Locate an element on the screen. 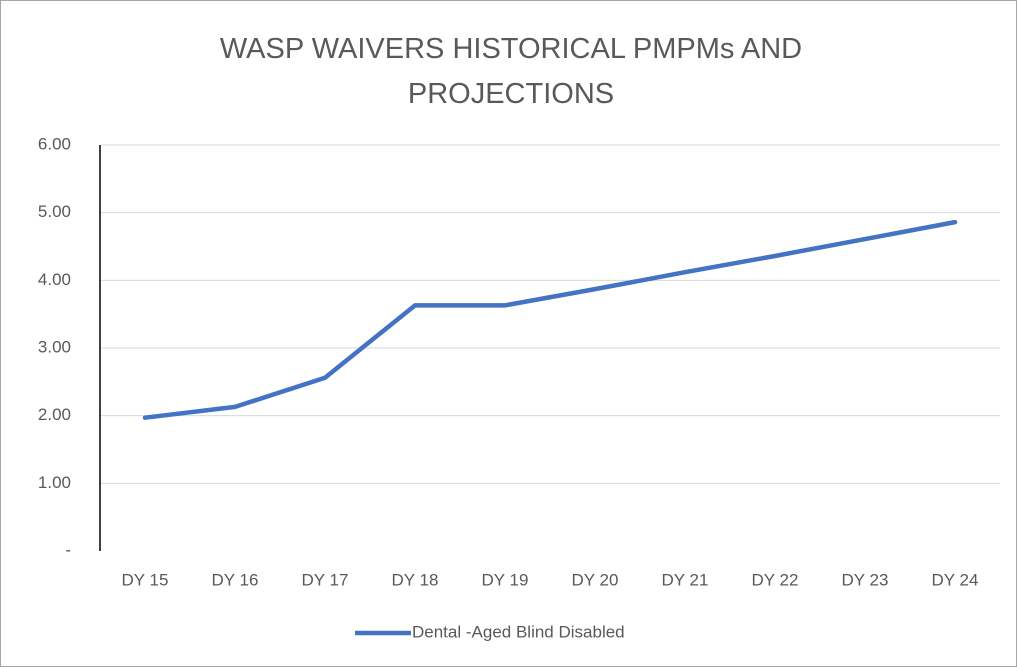  legend-label: Dental -Aged Blind Disabled is located at coordinates (518, 631).